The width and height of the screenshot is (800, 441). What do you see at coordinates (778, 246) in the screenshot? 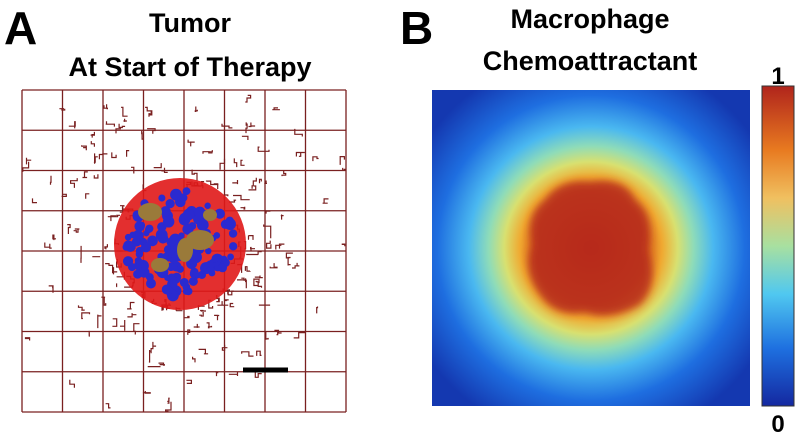
I see `colorbar` at bounding box center [778, 246].